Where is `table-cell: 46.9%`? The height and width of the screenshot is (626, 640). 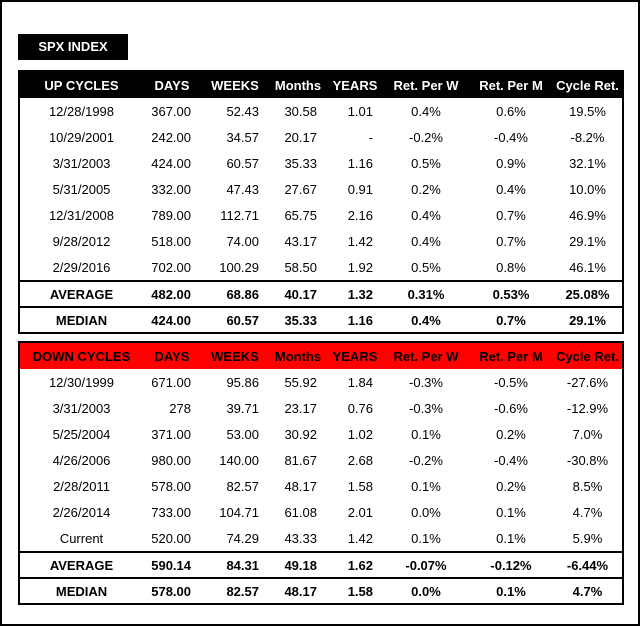
table-cell: 46.9% is located at coordinates (587, 215).